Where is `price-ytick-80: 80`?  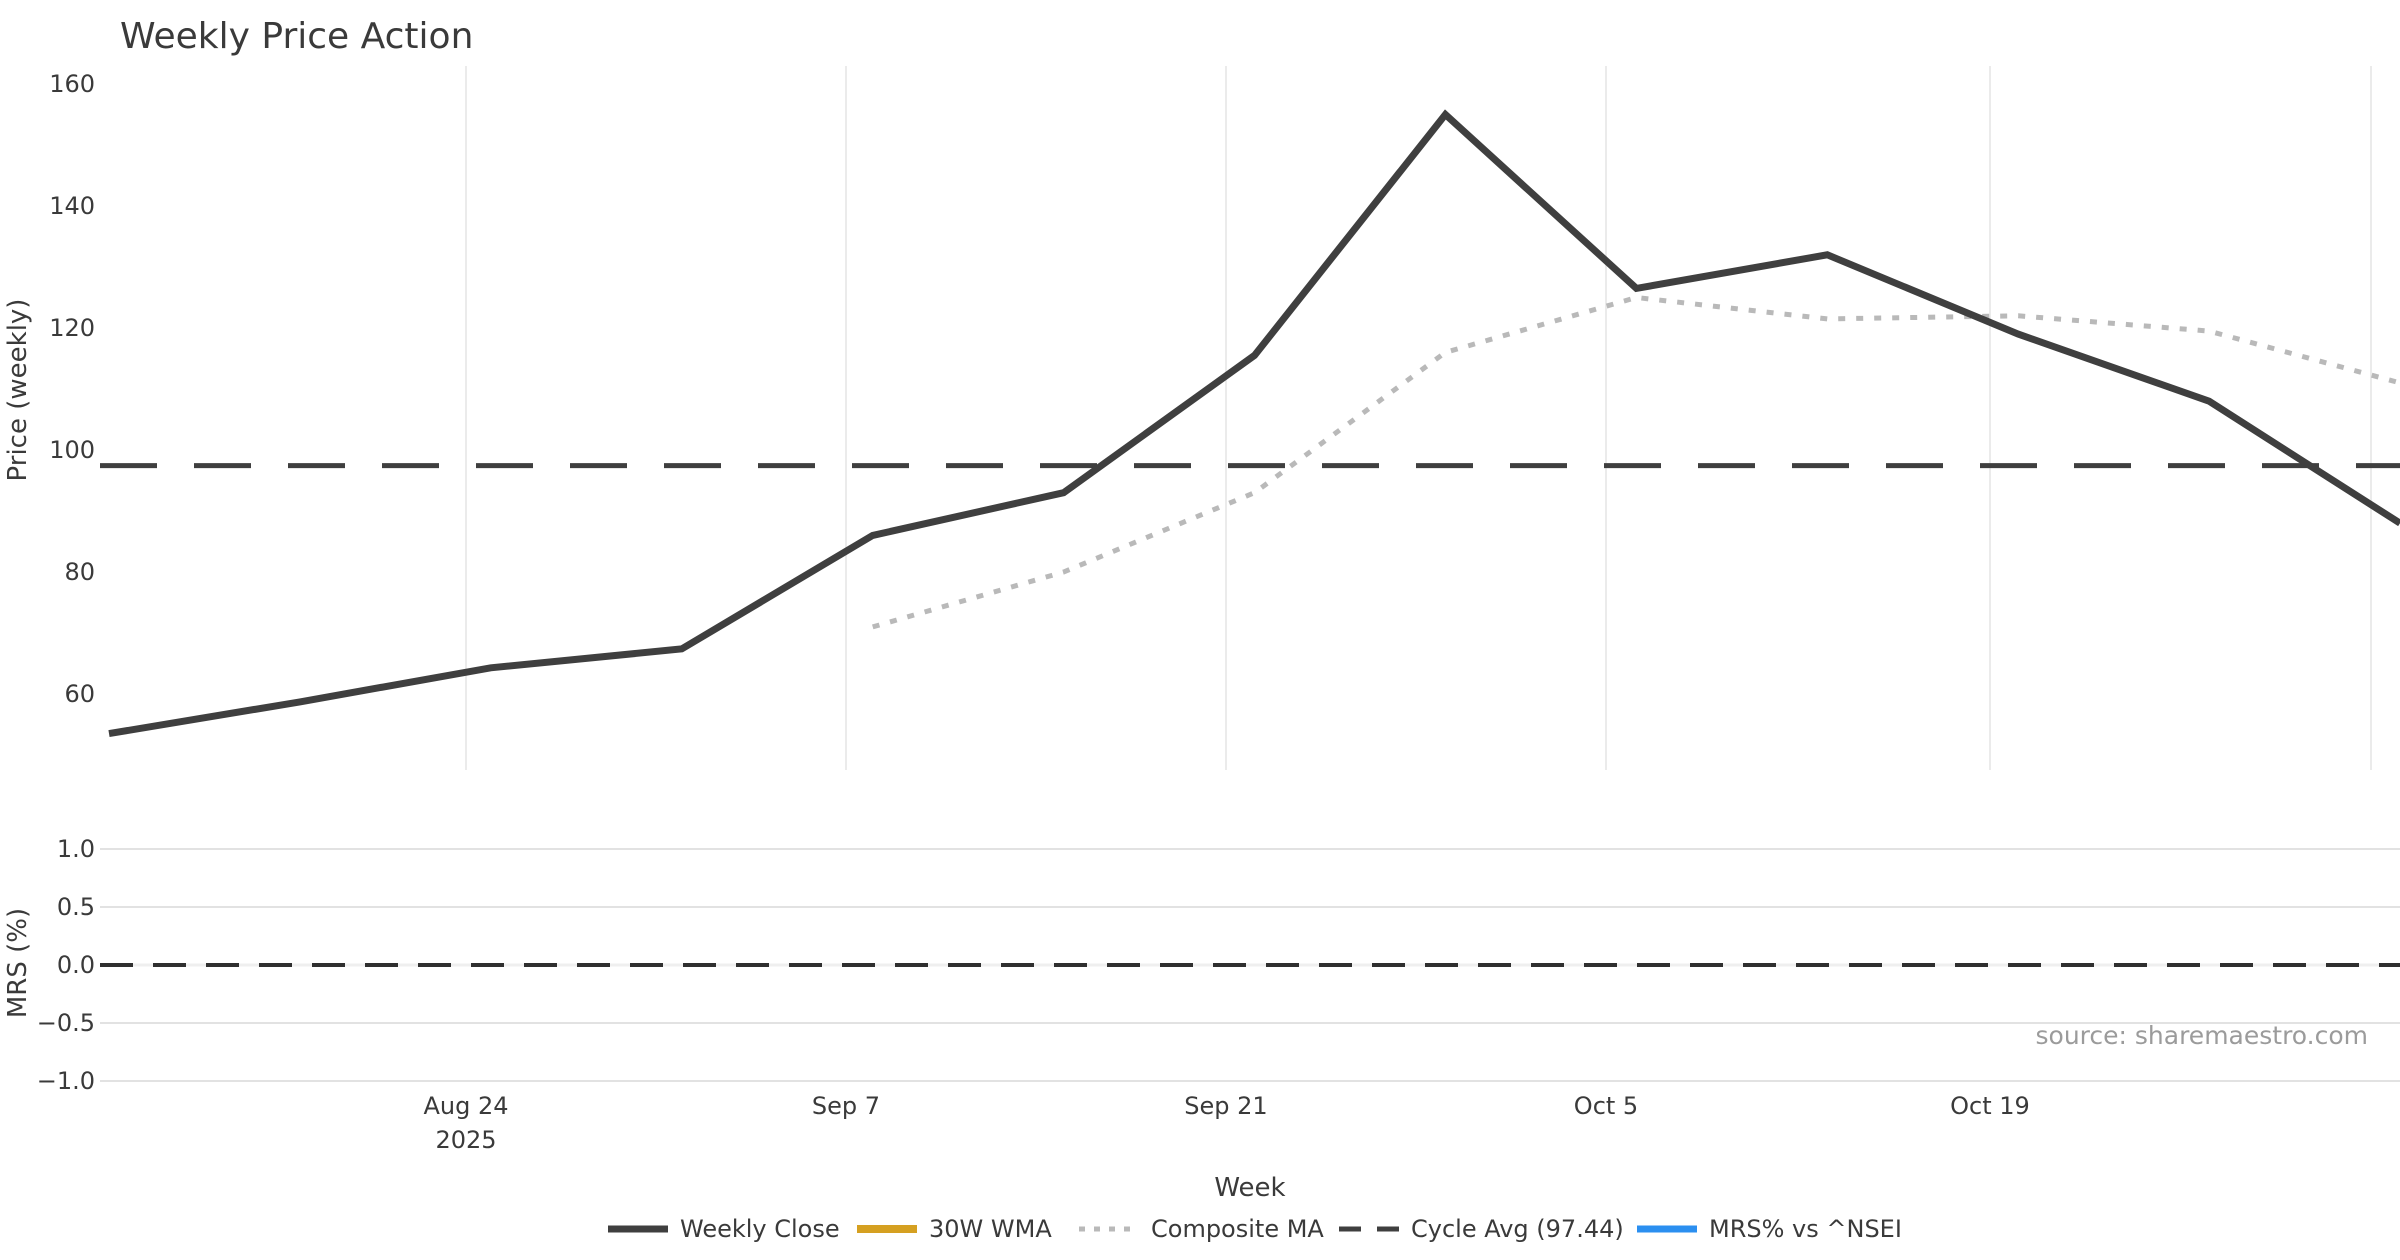
price-ytick-80: 80 is located at coordinates (79, 572).